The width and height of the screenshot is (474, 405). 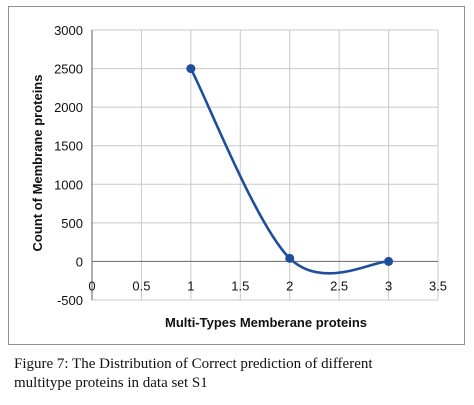 What do you see at coordinates (141, 285) in the screenshot?
I see `x-tick-label: 0.5` at bounding box center [141, 285].